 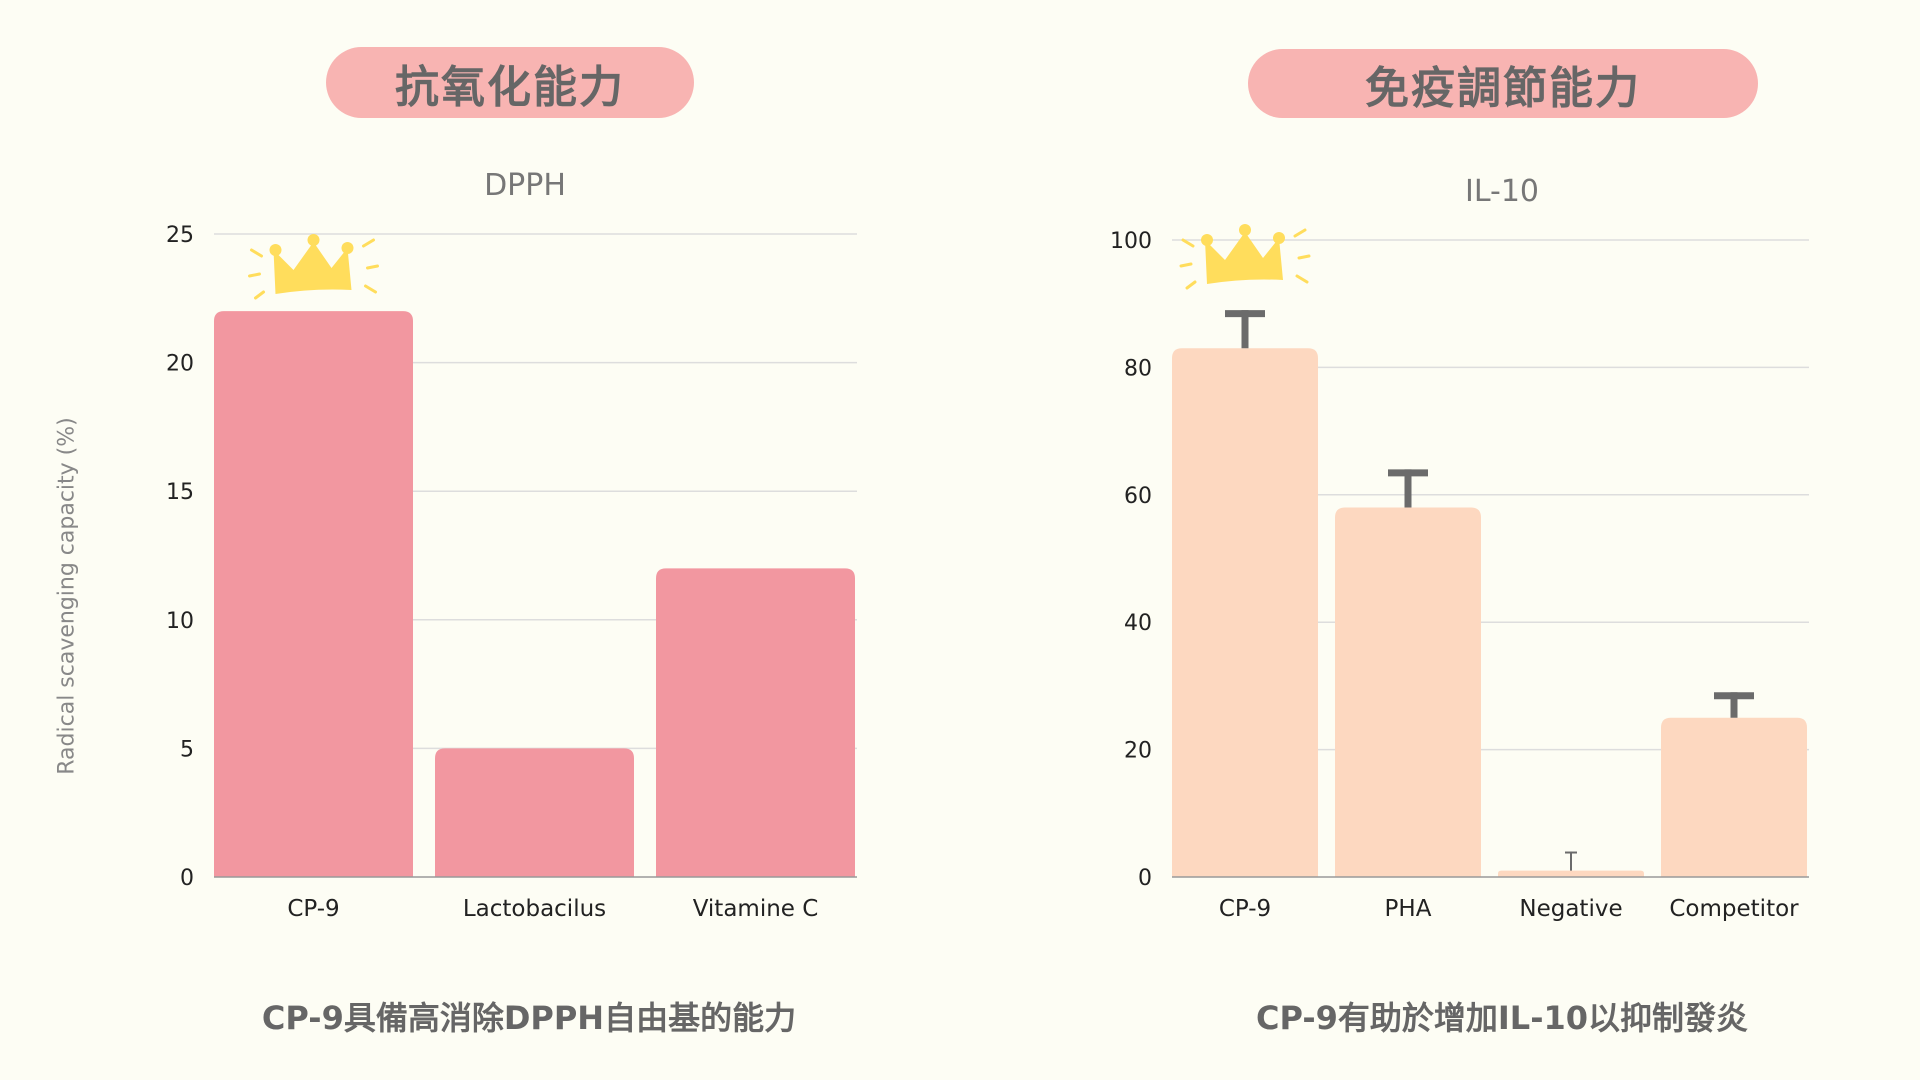 What do you see at coordinates (1145, 878) in the screenshot?
I see `right-y-tick-label: 0` at bounding box center [1145, 878].